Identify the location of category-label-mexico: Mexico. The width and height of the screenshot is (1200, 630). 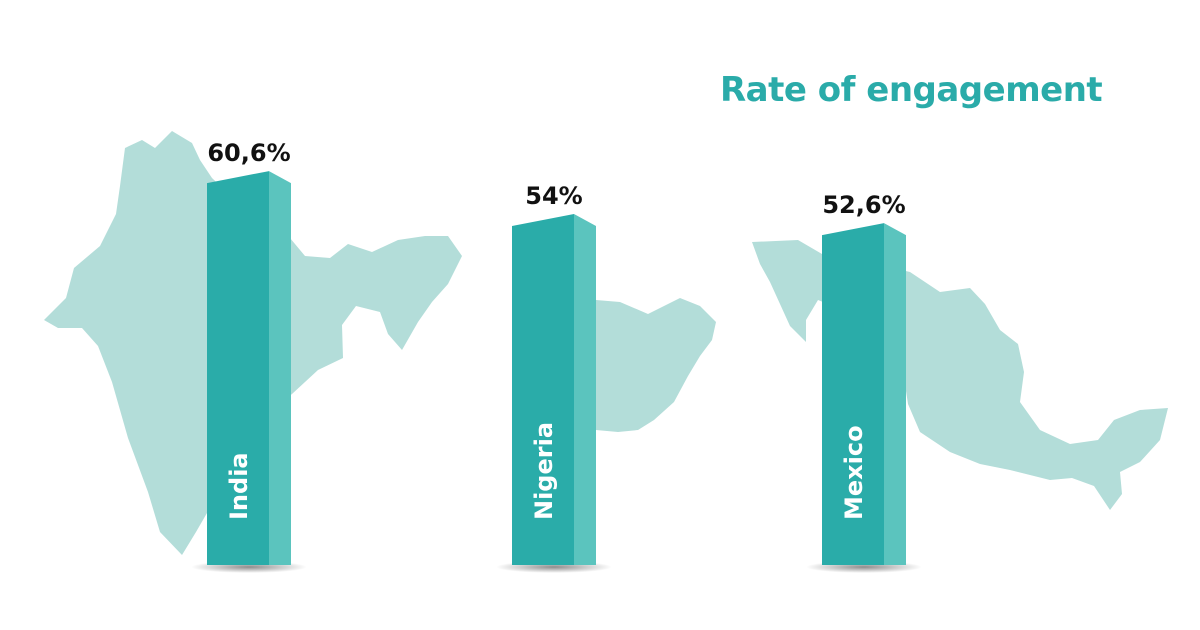
(854, 472).